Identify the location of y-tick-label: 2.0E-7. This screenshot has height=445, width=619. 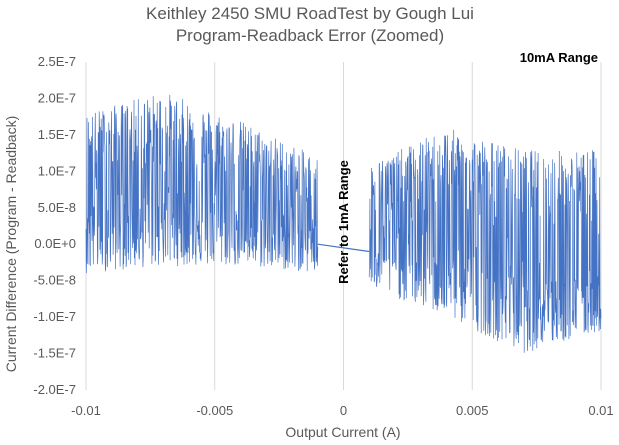
(57, 97).